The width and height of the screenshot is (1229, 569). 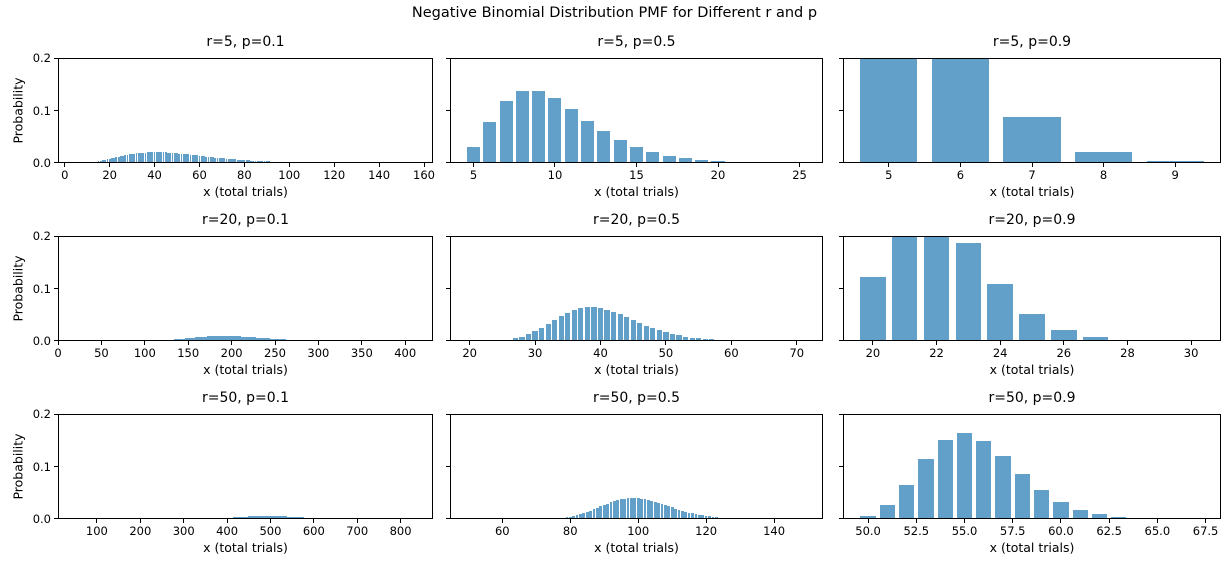 What do you see at coordinates (154, 175) in the screenshot?
I see `x-tick-label: 40` at bounding box center [154, 175].